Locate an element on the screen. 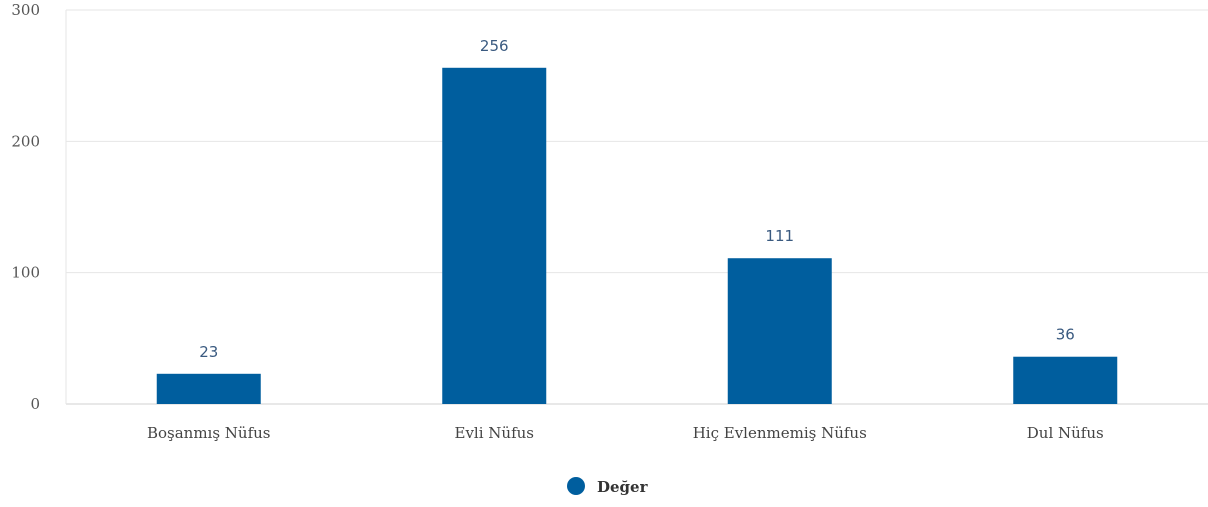 This screenshot has width=1208, height=507. y-tick-label: 200 is located at coordinates (25, 141).